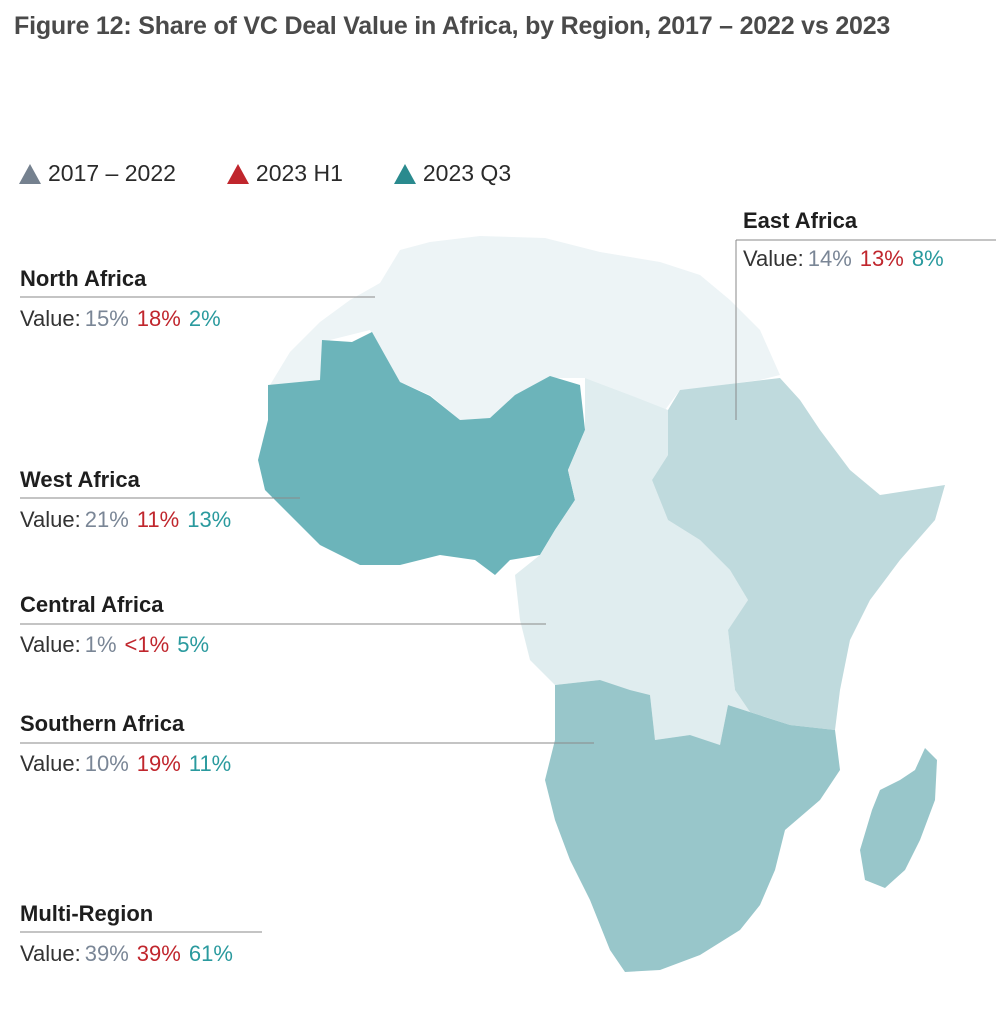 This screenshot has width=1008, height=1016. What do you see at coordinates (102, 723) in the screenshot?
I see `region-name: Southern Africa` at bounding box center [102, 723].